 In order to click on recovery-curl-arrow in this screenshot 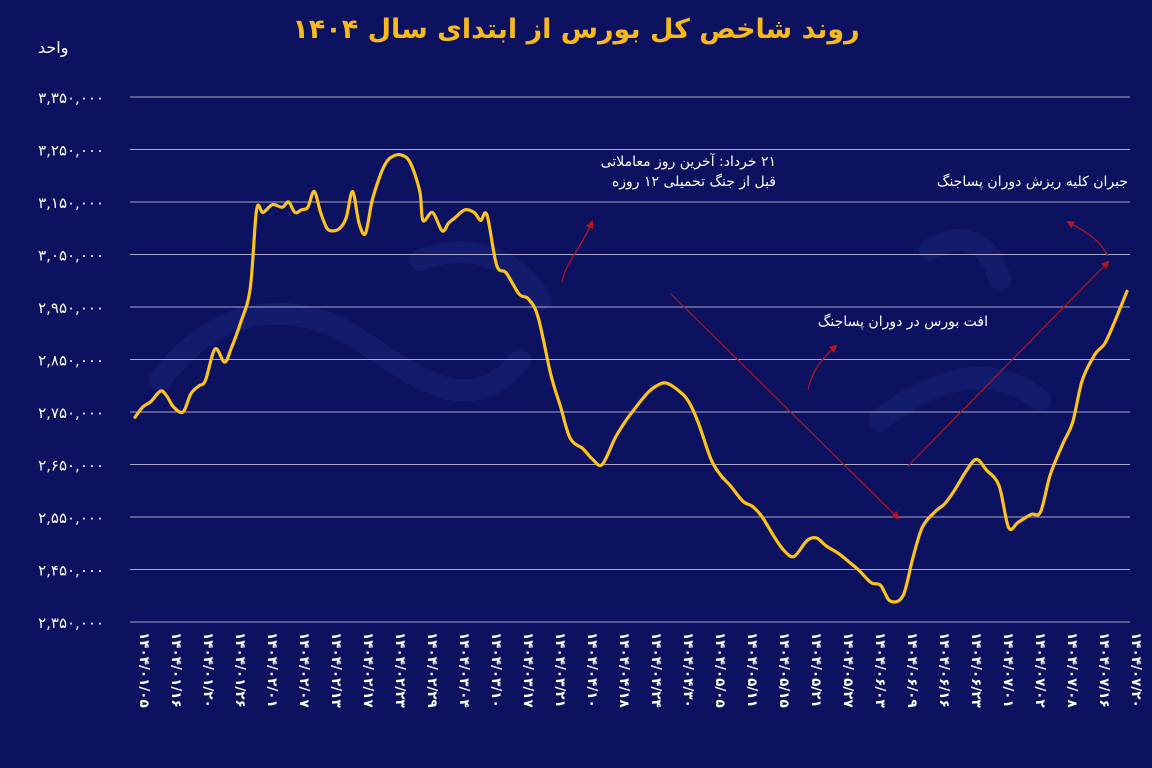, I will do `click(1087, 239)`.